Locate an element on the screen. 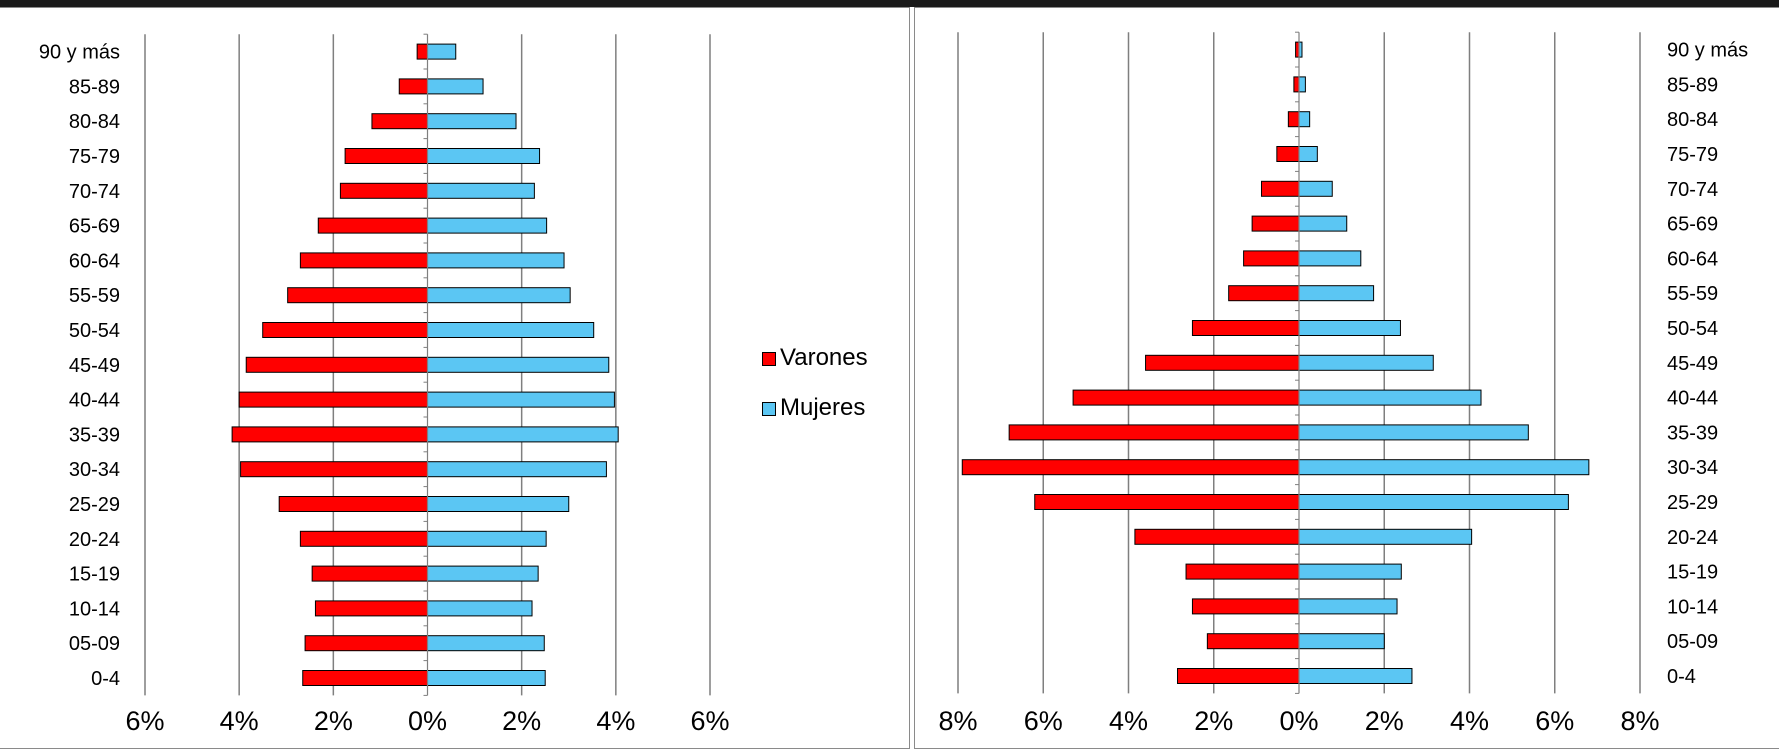 Image resolution: width=1779 pixels, height=750 pixels. category-label: 40-44 is located at coordinates (1692, 399).